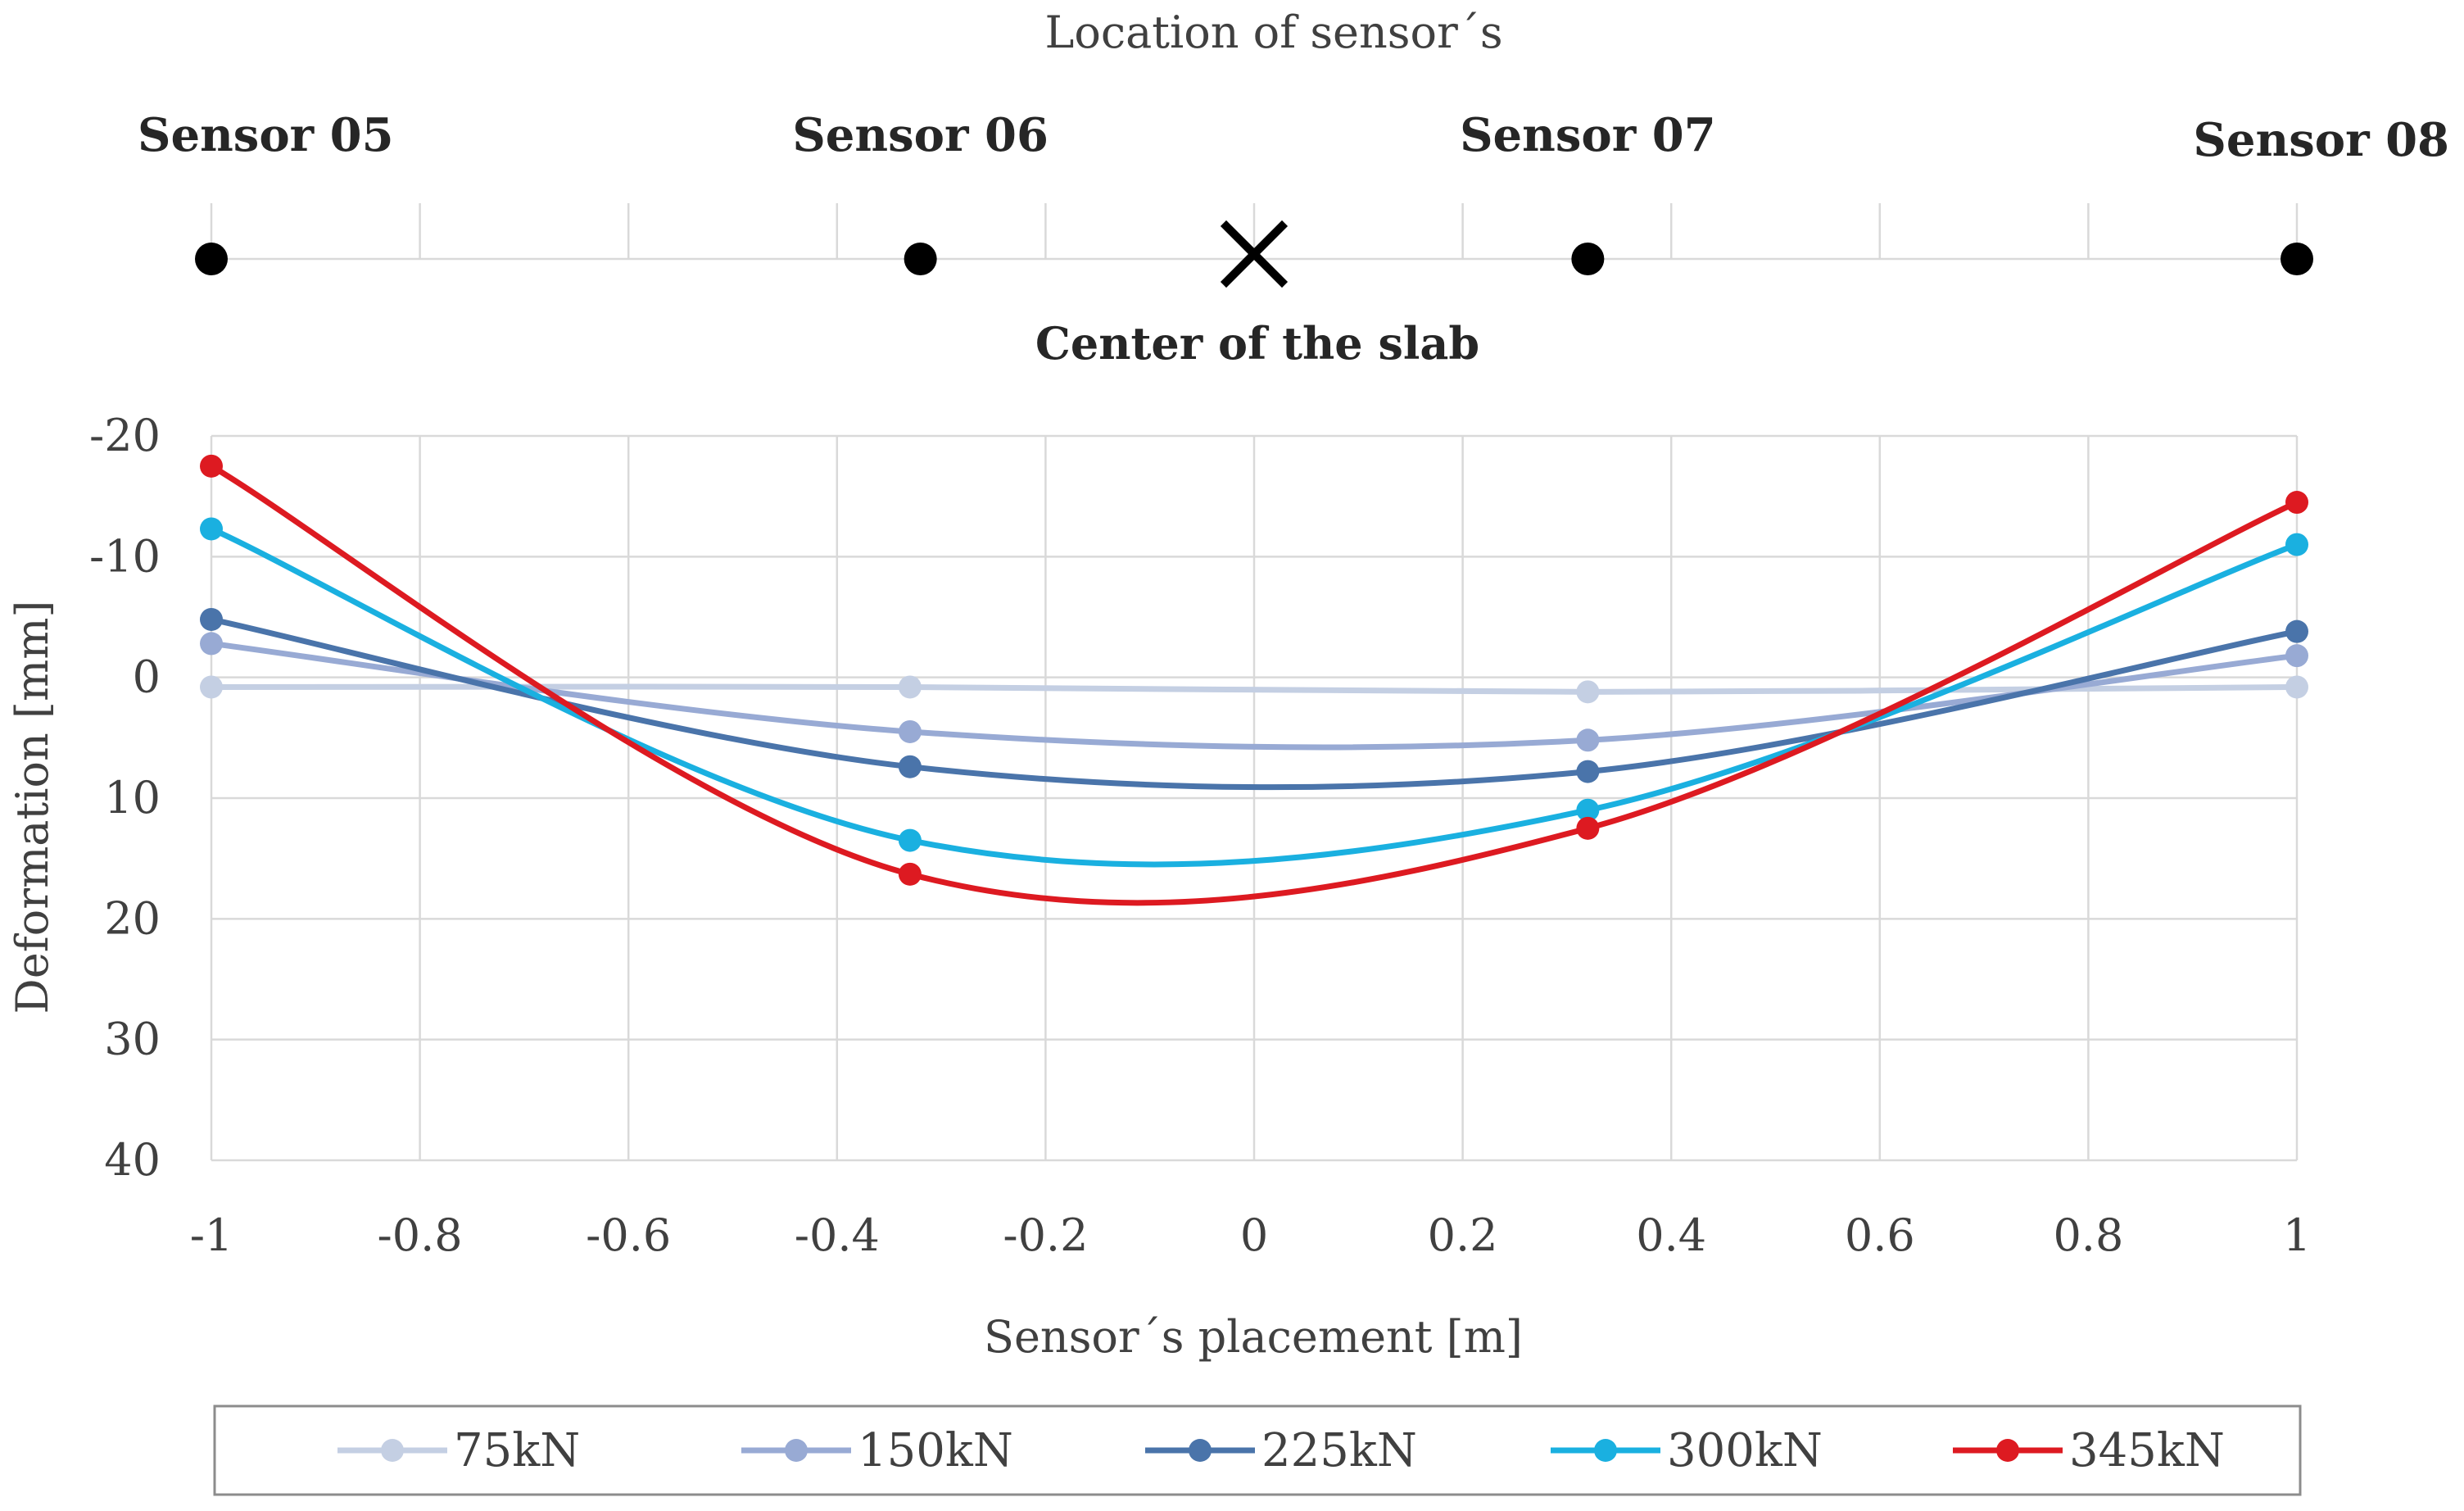 The height and width of the screenshot is (1511, 2464). I want to click on x-tick-label: 0, so click(1254, 1235).